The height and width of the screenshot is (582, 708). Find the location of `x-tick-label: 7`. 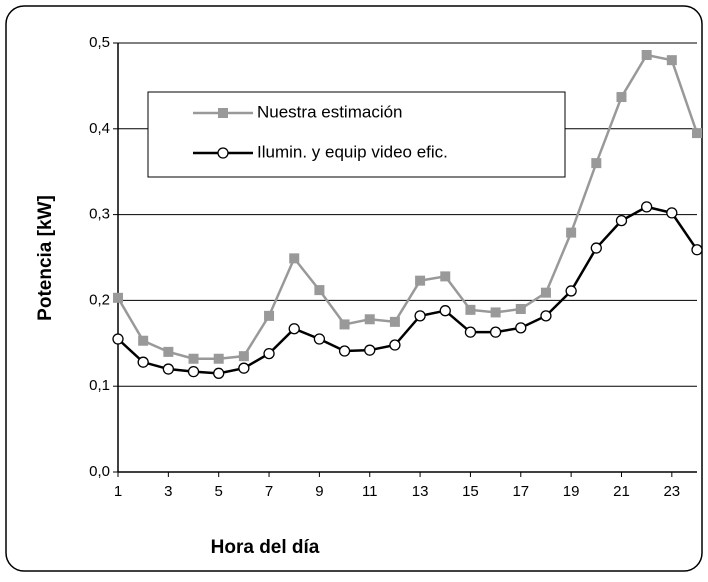

x-tick-label: 7 is located at coordinates (269, 491).